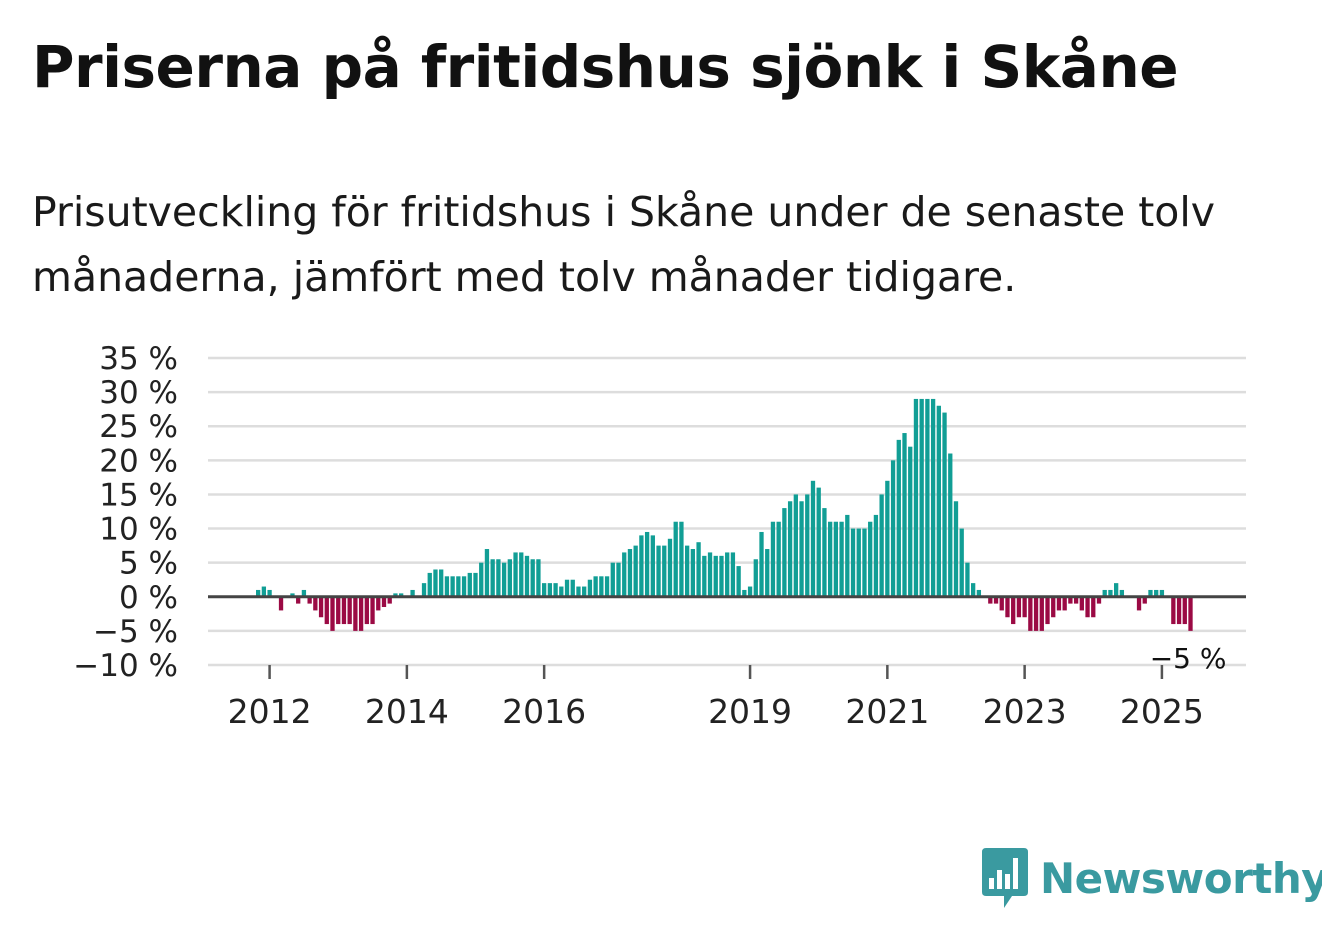 Image resolution: width=1322 pixels, height=939 pixels. I want to click on x-tick-label: 2021, so click(887, 711).